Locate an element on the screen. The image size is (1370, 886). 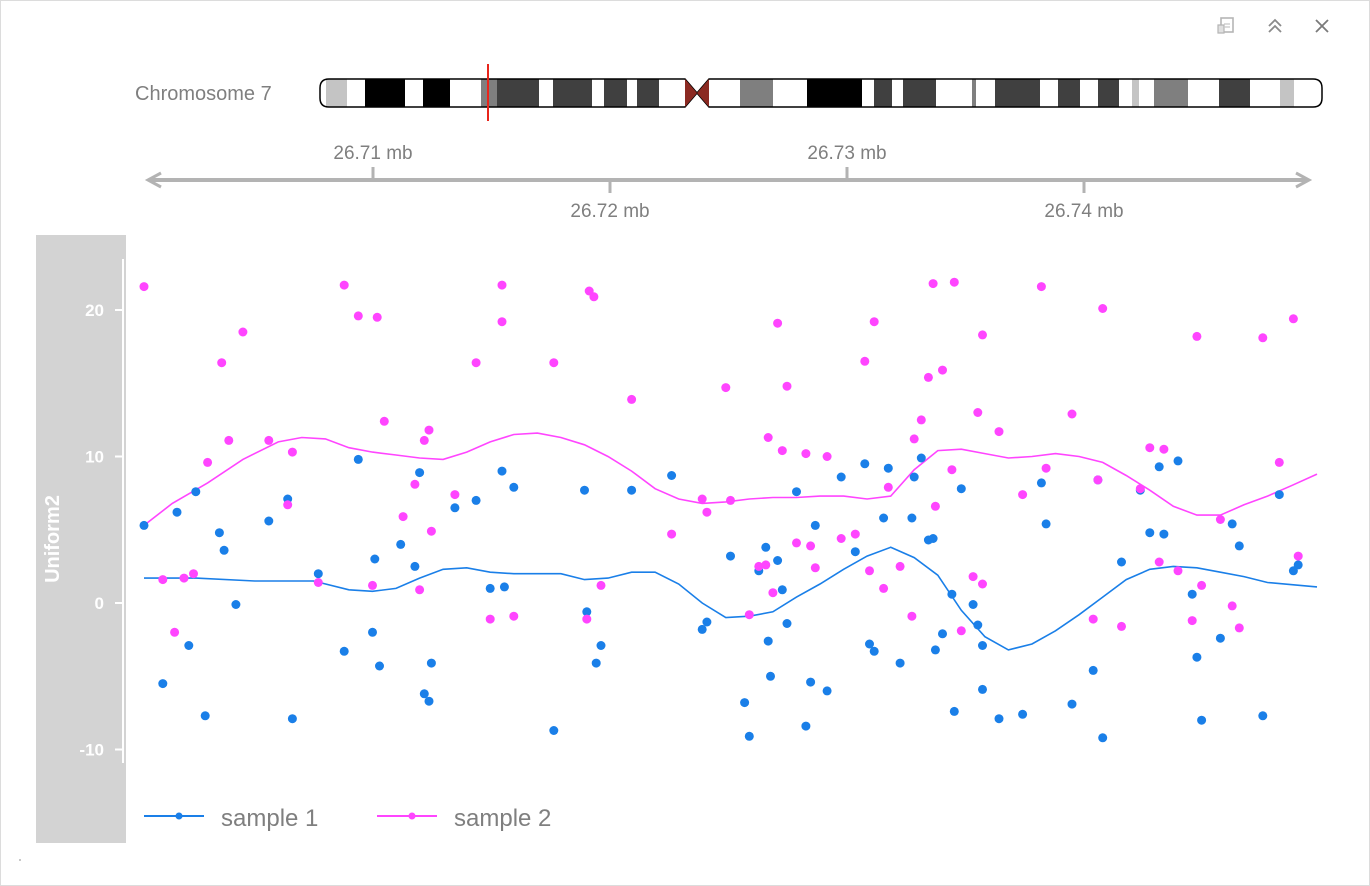
close-icon is located at coordinates (1322, 26).